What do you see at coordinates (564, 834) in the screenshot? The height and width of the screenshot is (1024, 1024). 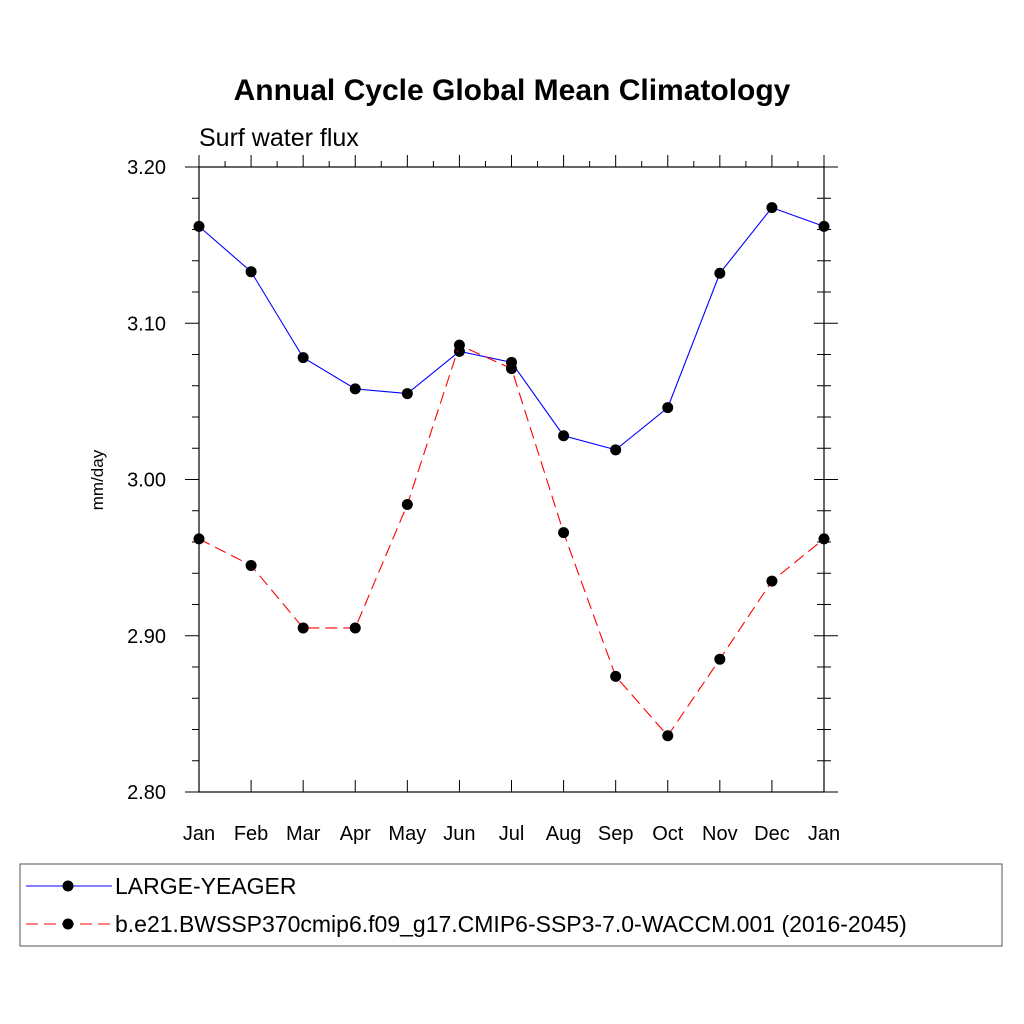 I see `x-tick-label: Aug` at bounding box center [564, 834].